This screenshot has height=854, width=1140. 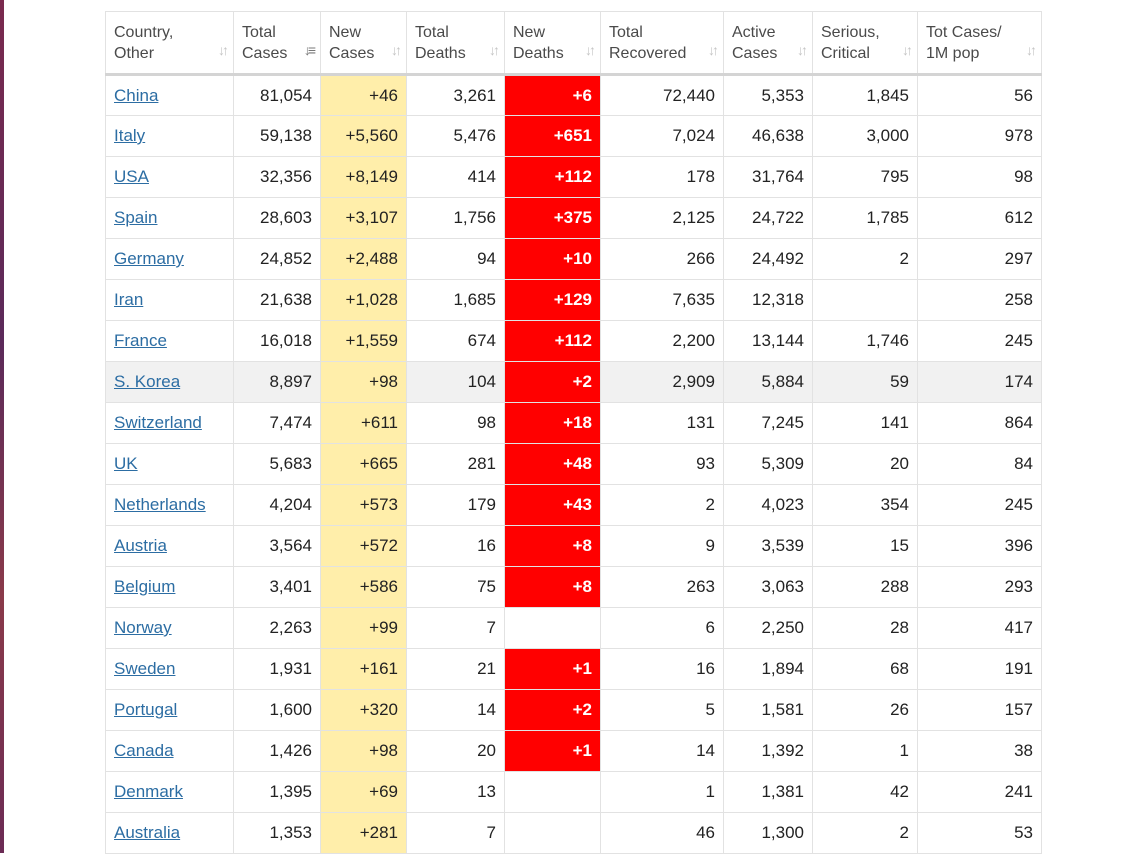 What do you see at coordinates (573, 382) in the screenshot?
I see `table-row: S. Korea 8,897 +98 104 +2 2,909 5,884 59 174` at bounding box center [573, 382].